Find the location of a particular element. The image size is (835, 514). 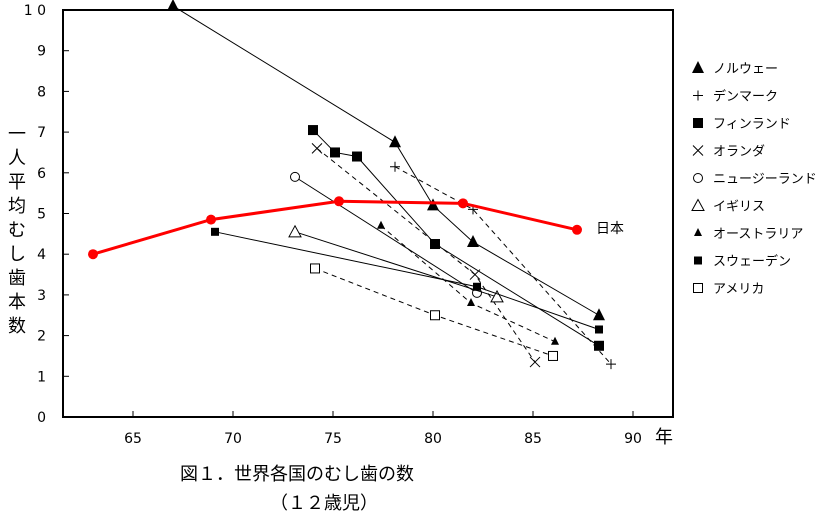

legend-label: イギリス is located at coordinates (739, 207).